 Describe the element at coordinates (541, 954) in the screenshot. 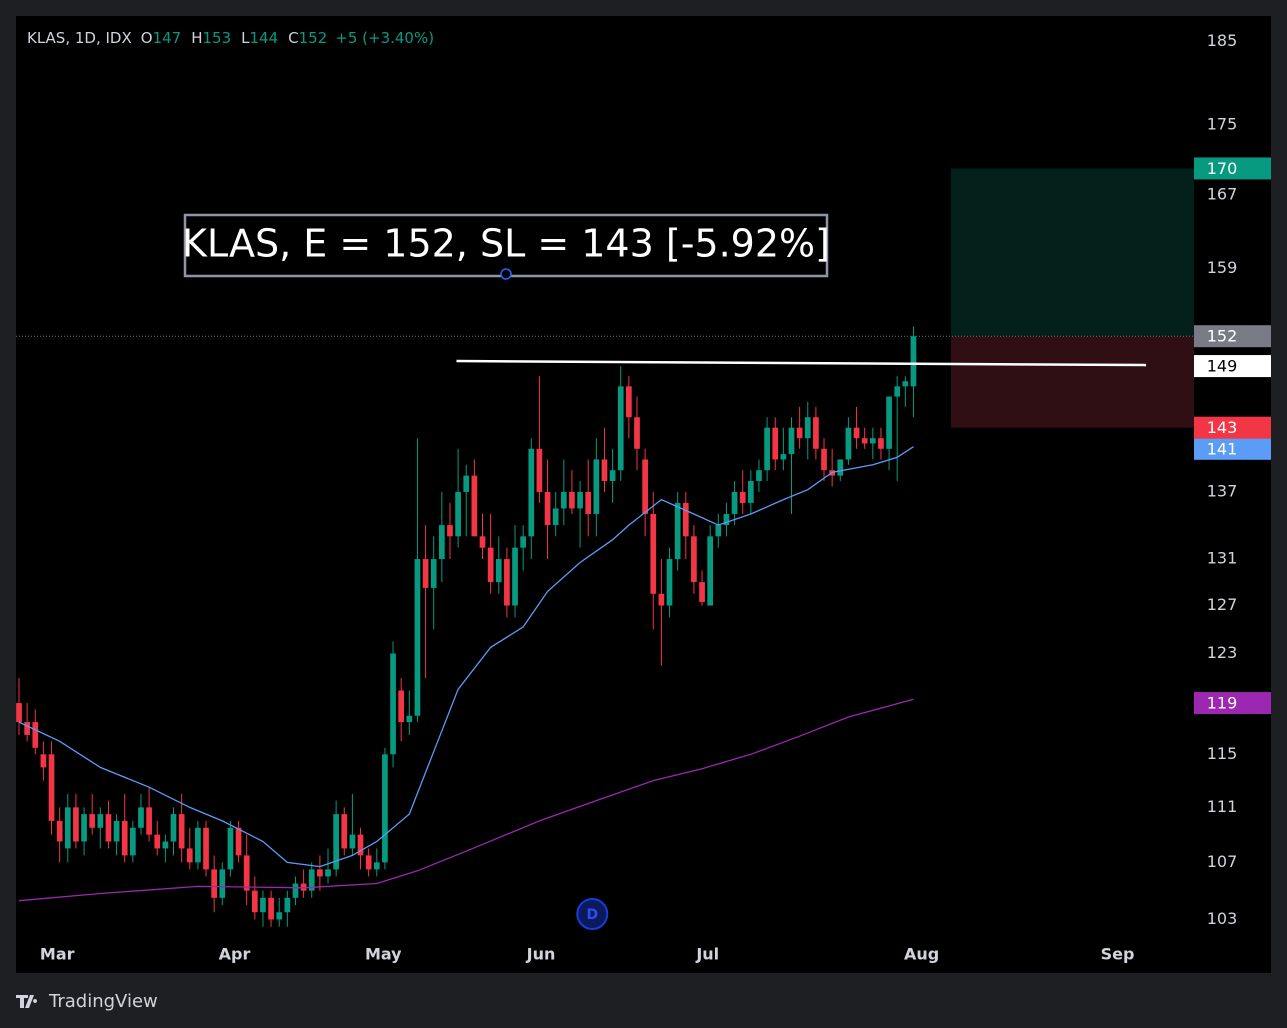

I see `x-tick-label: Jun` at that location.